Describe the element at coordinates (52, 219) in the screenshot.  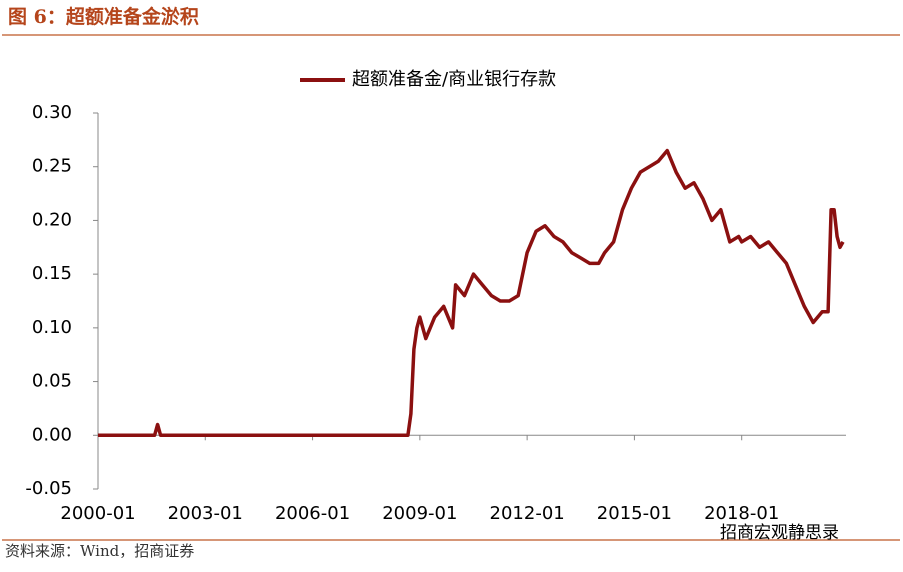
I see `y-tick-label: 0.20` at that location.